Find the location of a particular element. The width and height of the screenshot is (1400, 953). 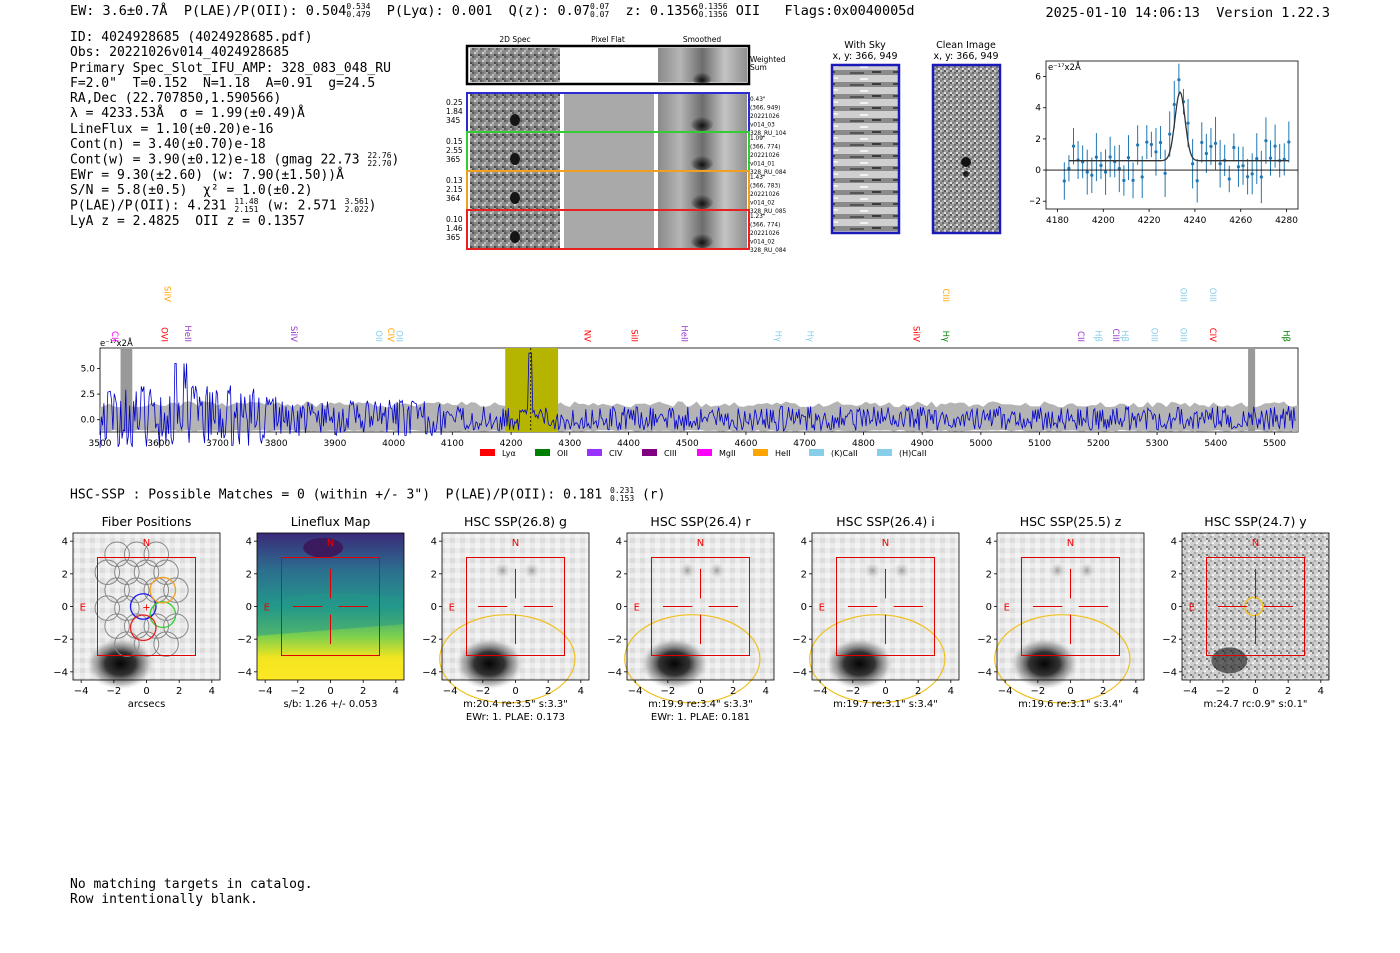

header-timestamp: 2025-01-10 14:06:13 Version 1.22.3 is located at coordinates (1188, 13).